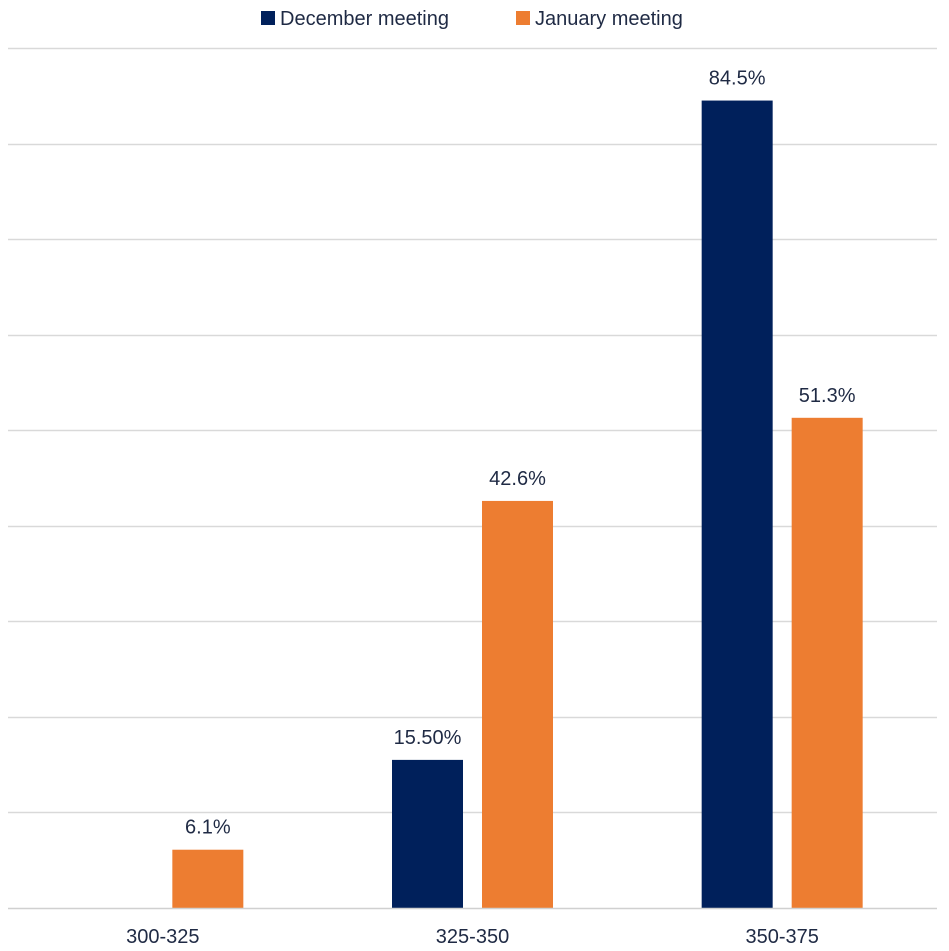  Describe the element at coordinates (609, 19) in the screenshot. I see `legend-label-january: January meeting` at that location.